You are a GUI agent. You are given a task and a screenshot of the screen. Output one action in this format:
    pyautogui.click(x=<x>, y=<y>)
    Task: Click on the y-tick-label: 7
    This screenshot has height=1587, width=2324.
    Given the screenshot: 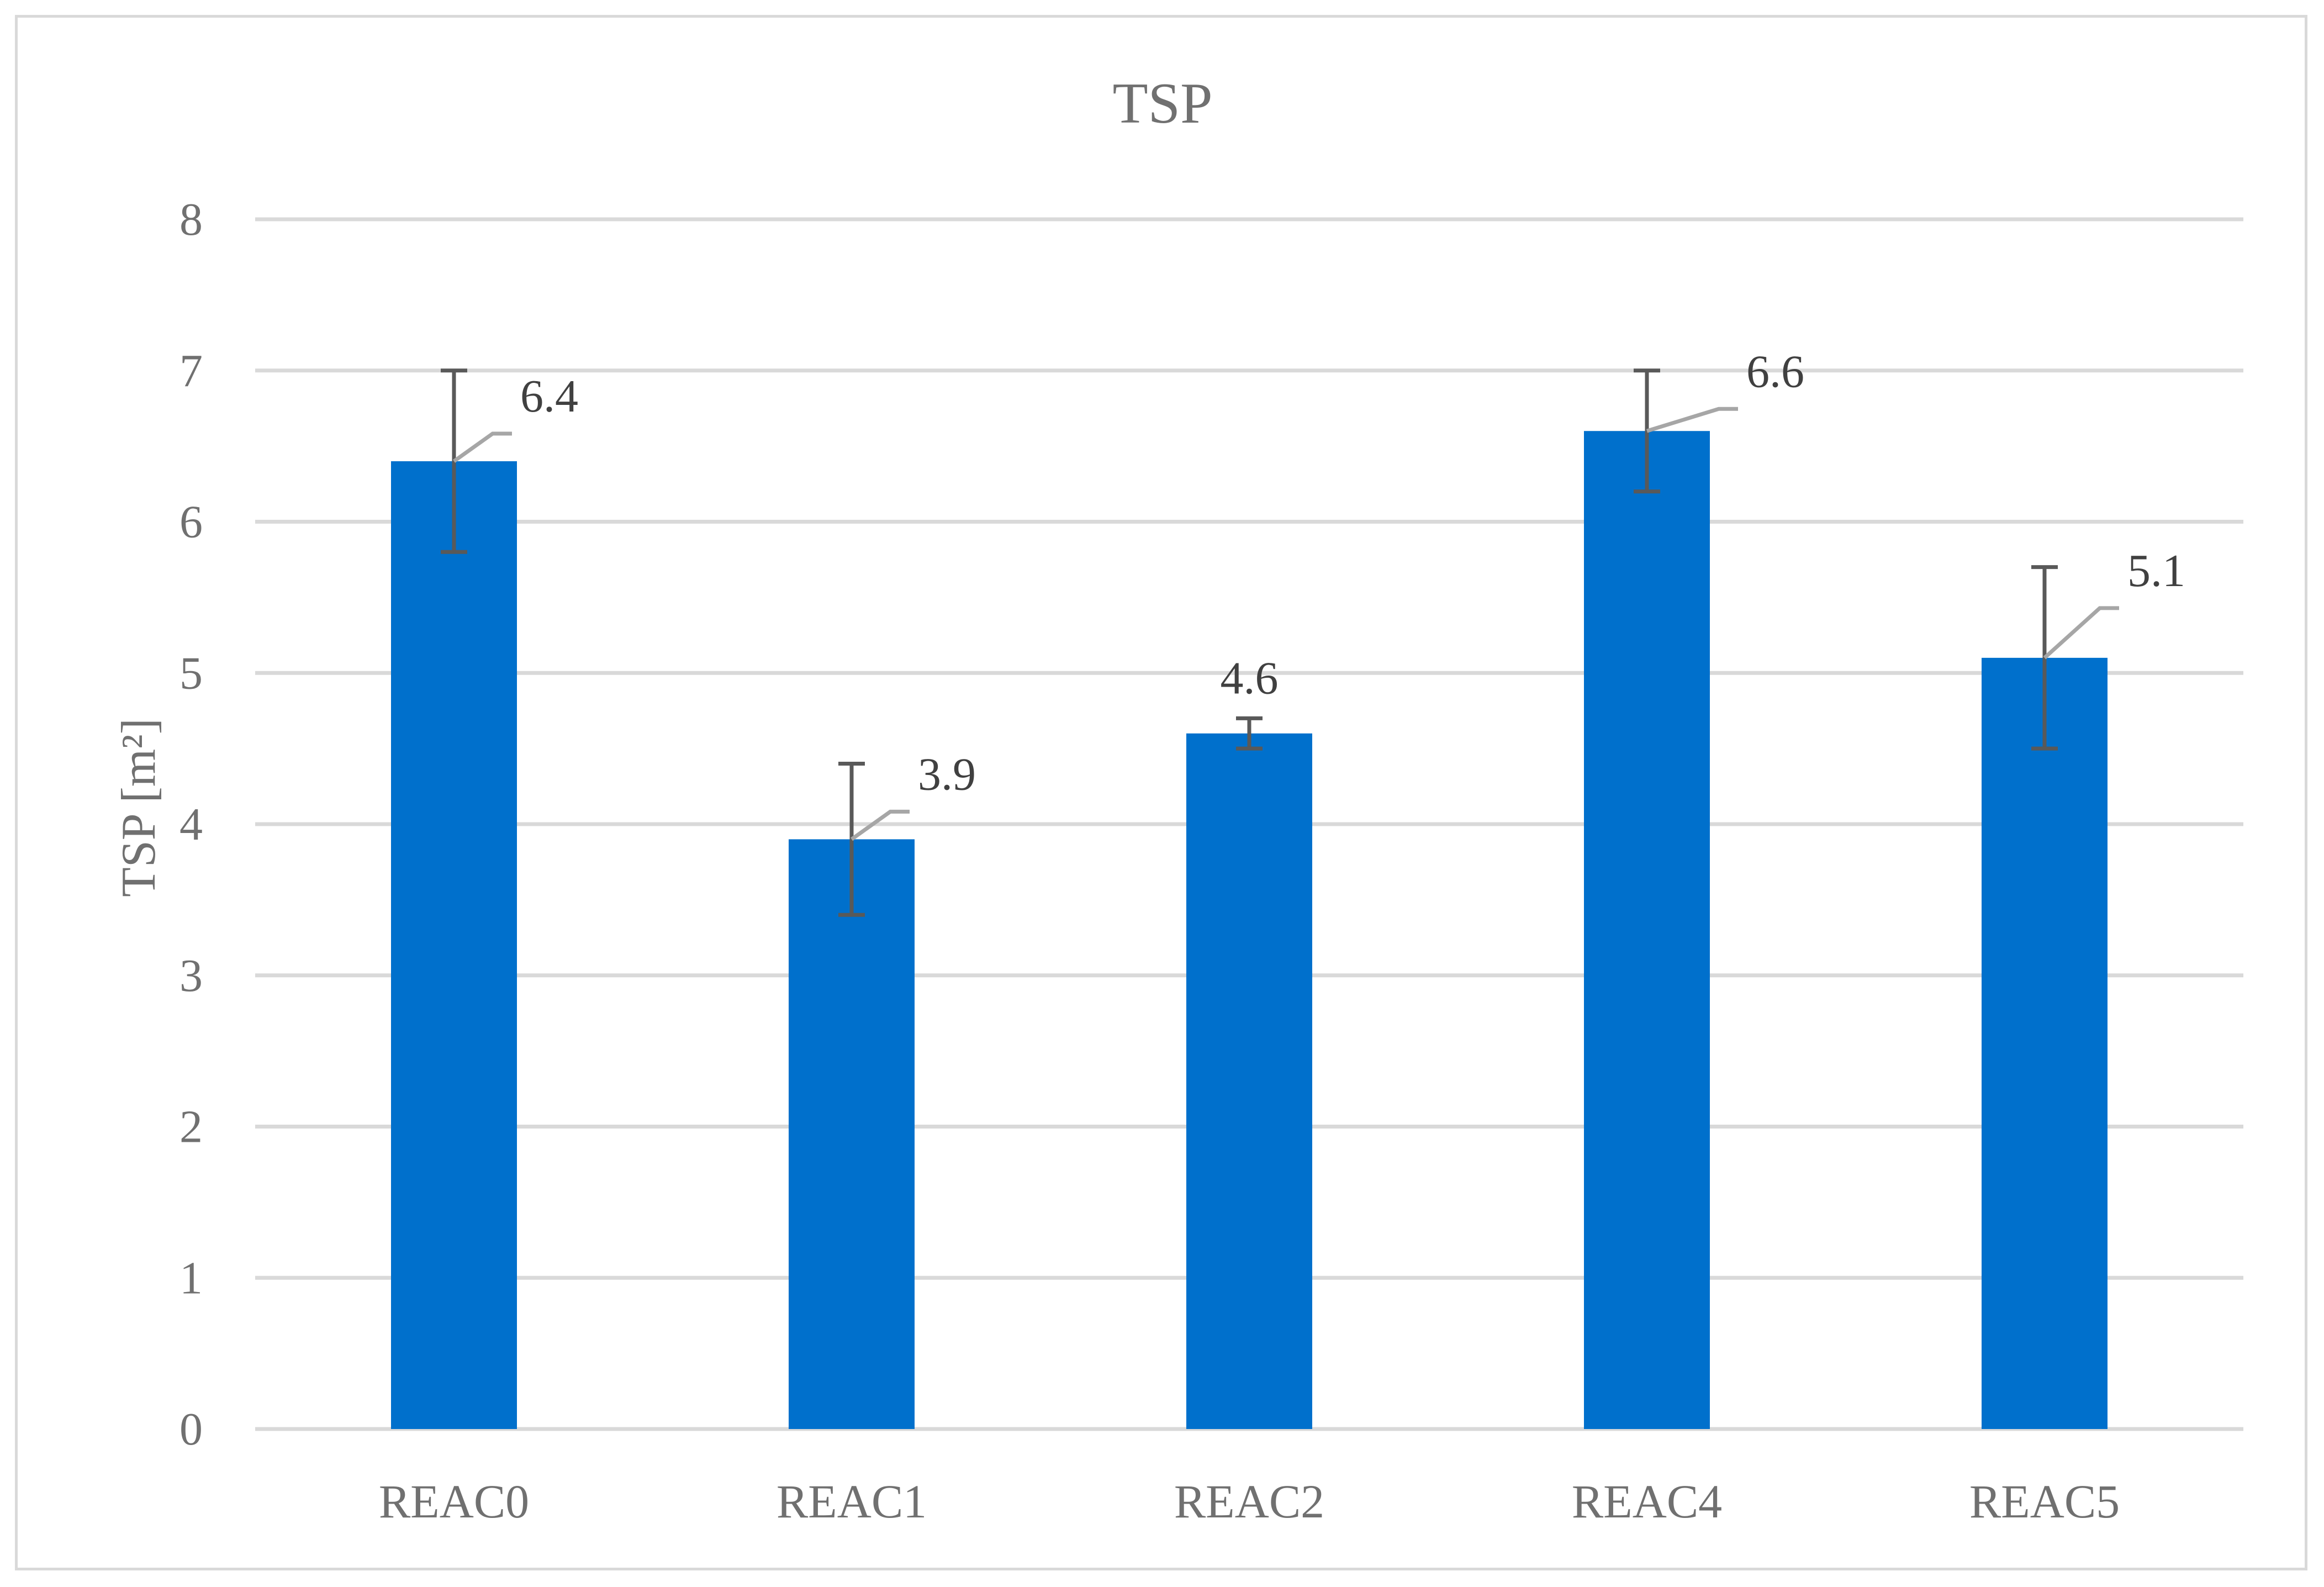 What is the action you would take?
    pyautogui.click(x=191, y=371)
    